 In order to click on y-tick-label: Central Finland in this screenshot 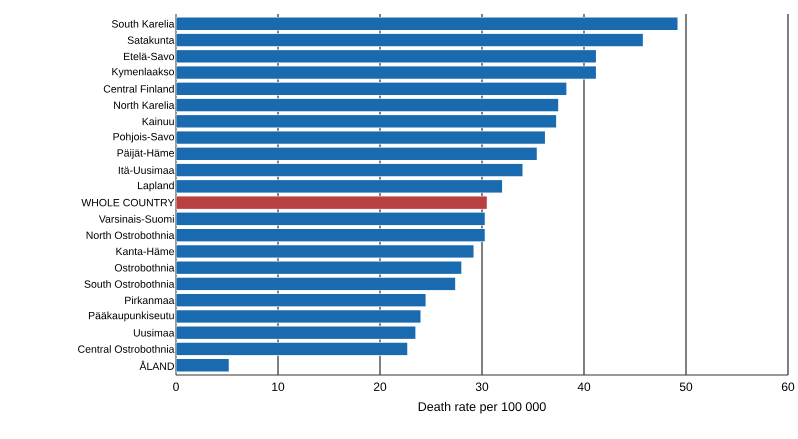, I will do `click(139, 88)`.